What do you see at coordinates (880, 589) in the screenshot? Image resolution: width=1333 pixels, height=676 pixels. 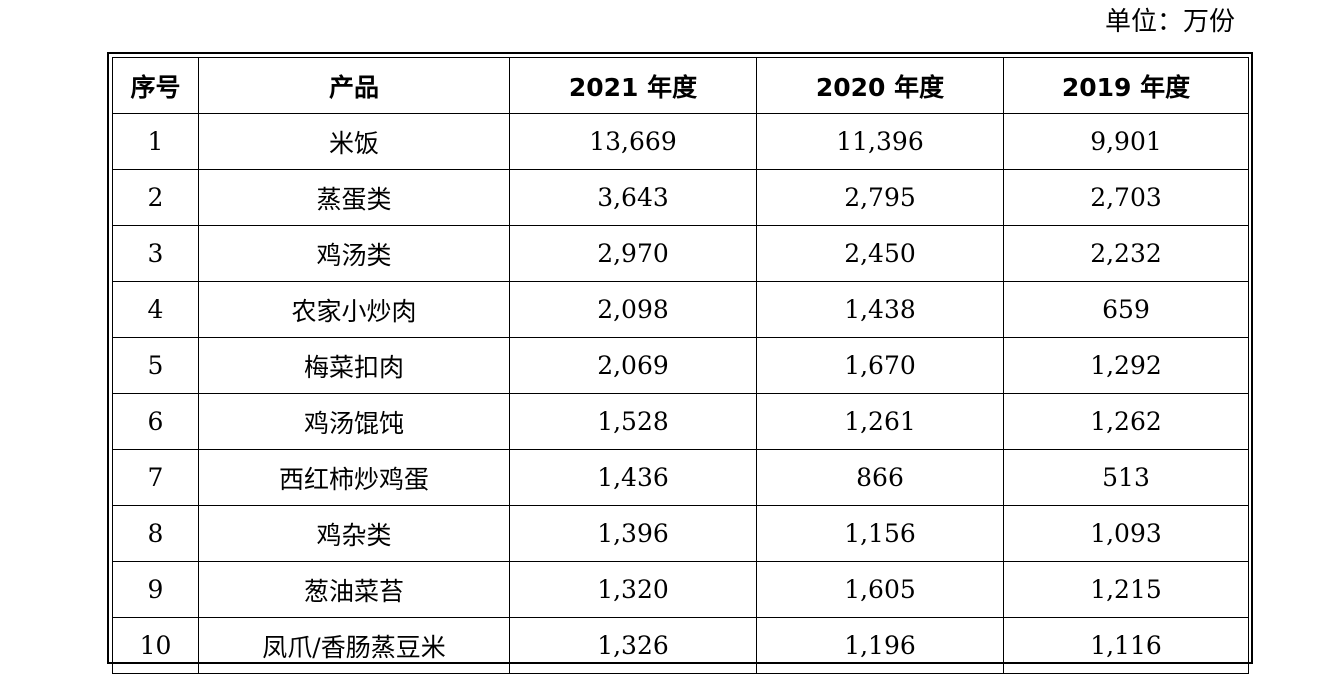 I see `cell-2020: 1,605` at bounding box center [880, 589].